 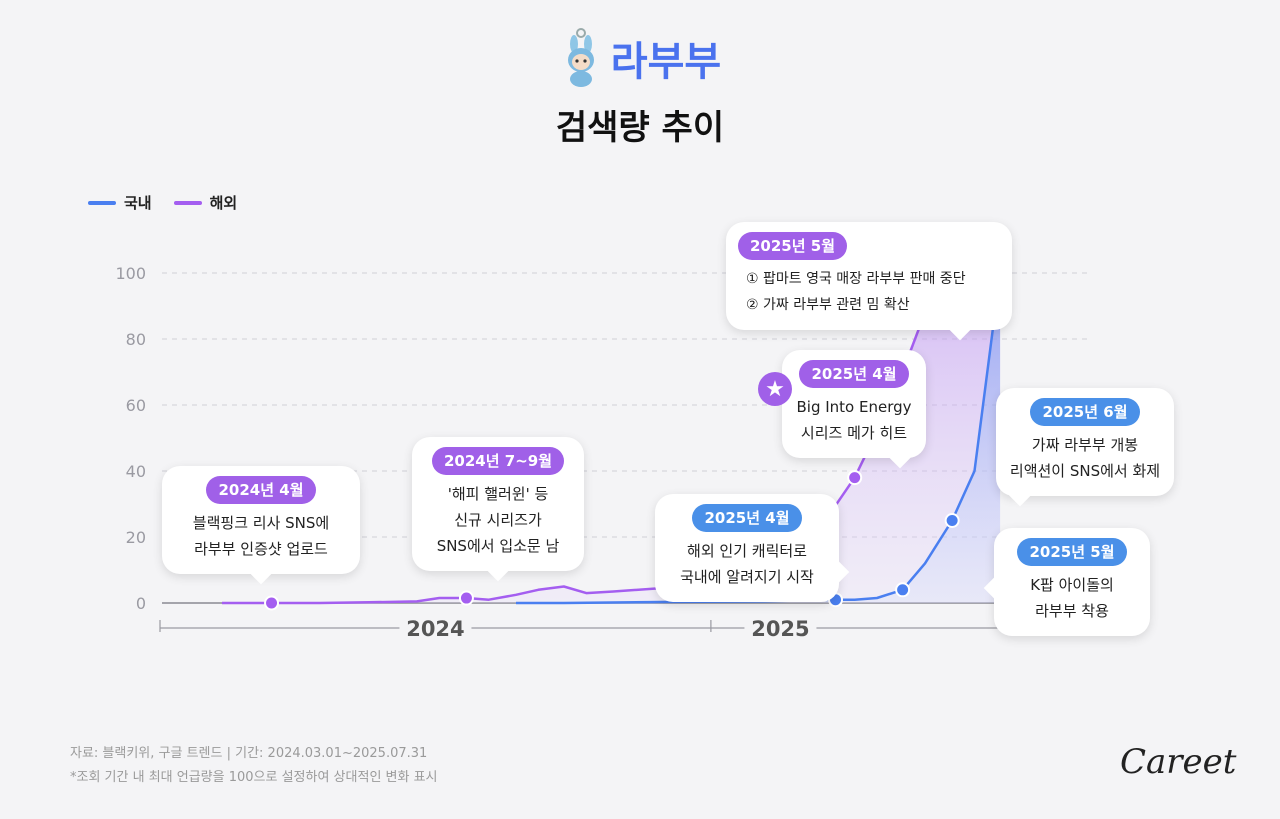 What do you see at coordinates (854, 433) in the screenshot?
I see `callout-line: 시리즈 메가 히트` at bounding box center [854, 433].